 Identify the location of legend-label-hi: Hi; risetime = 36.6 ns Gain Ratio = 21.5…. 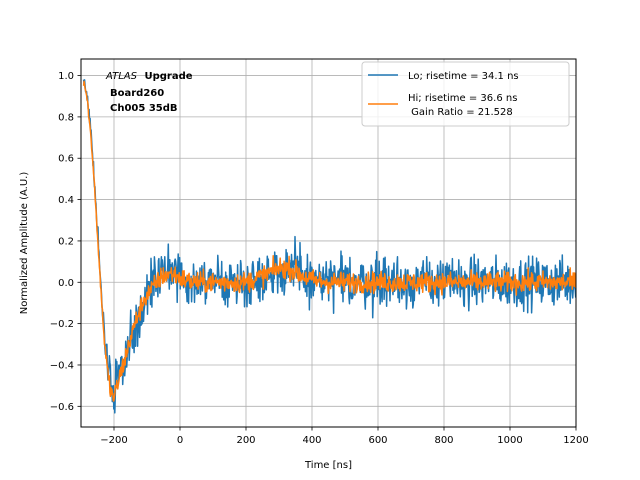
(462, 105).